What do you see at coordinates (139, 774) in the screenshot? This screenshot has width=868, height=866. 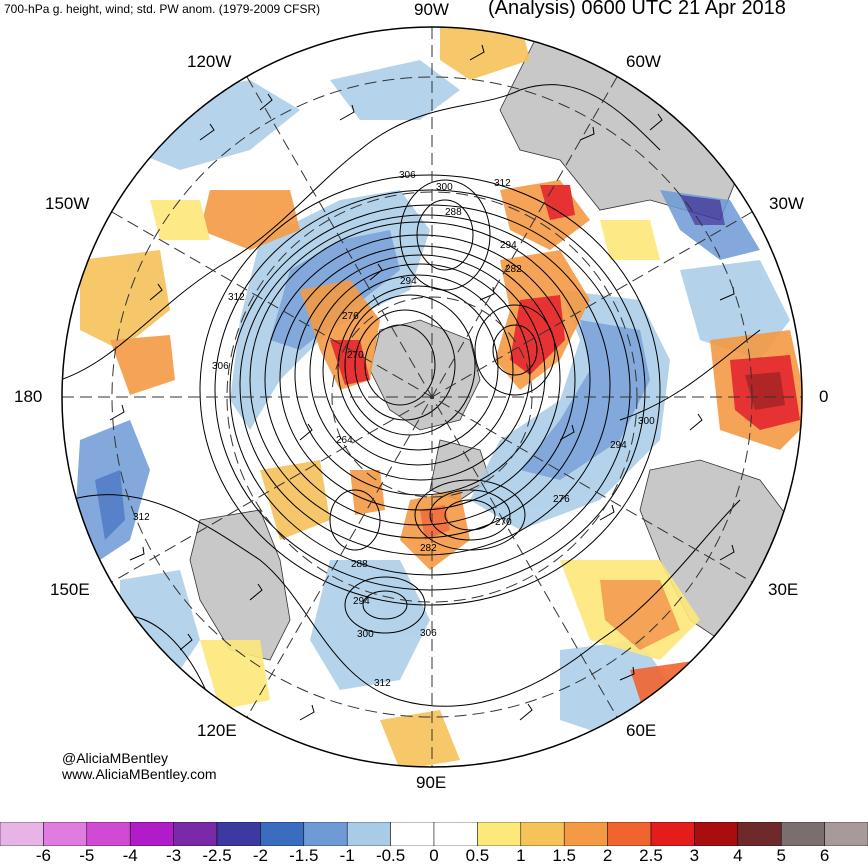 I see `credit-website: www.AliciaMBentley.com` at bounding box center [139, 774].